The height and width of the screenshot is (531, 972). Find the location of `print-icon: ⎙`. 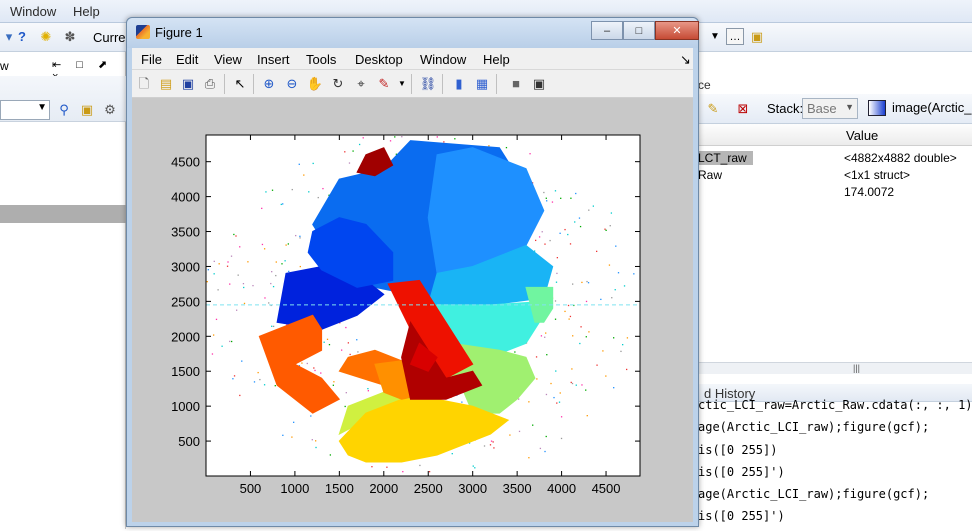

print-icon: ⎙ is located at coordinates (210, 83).